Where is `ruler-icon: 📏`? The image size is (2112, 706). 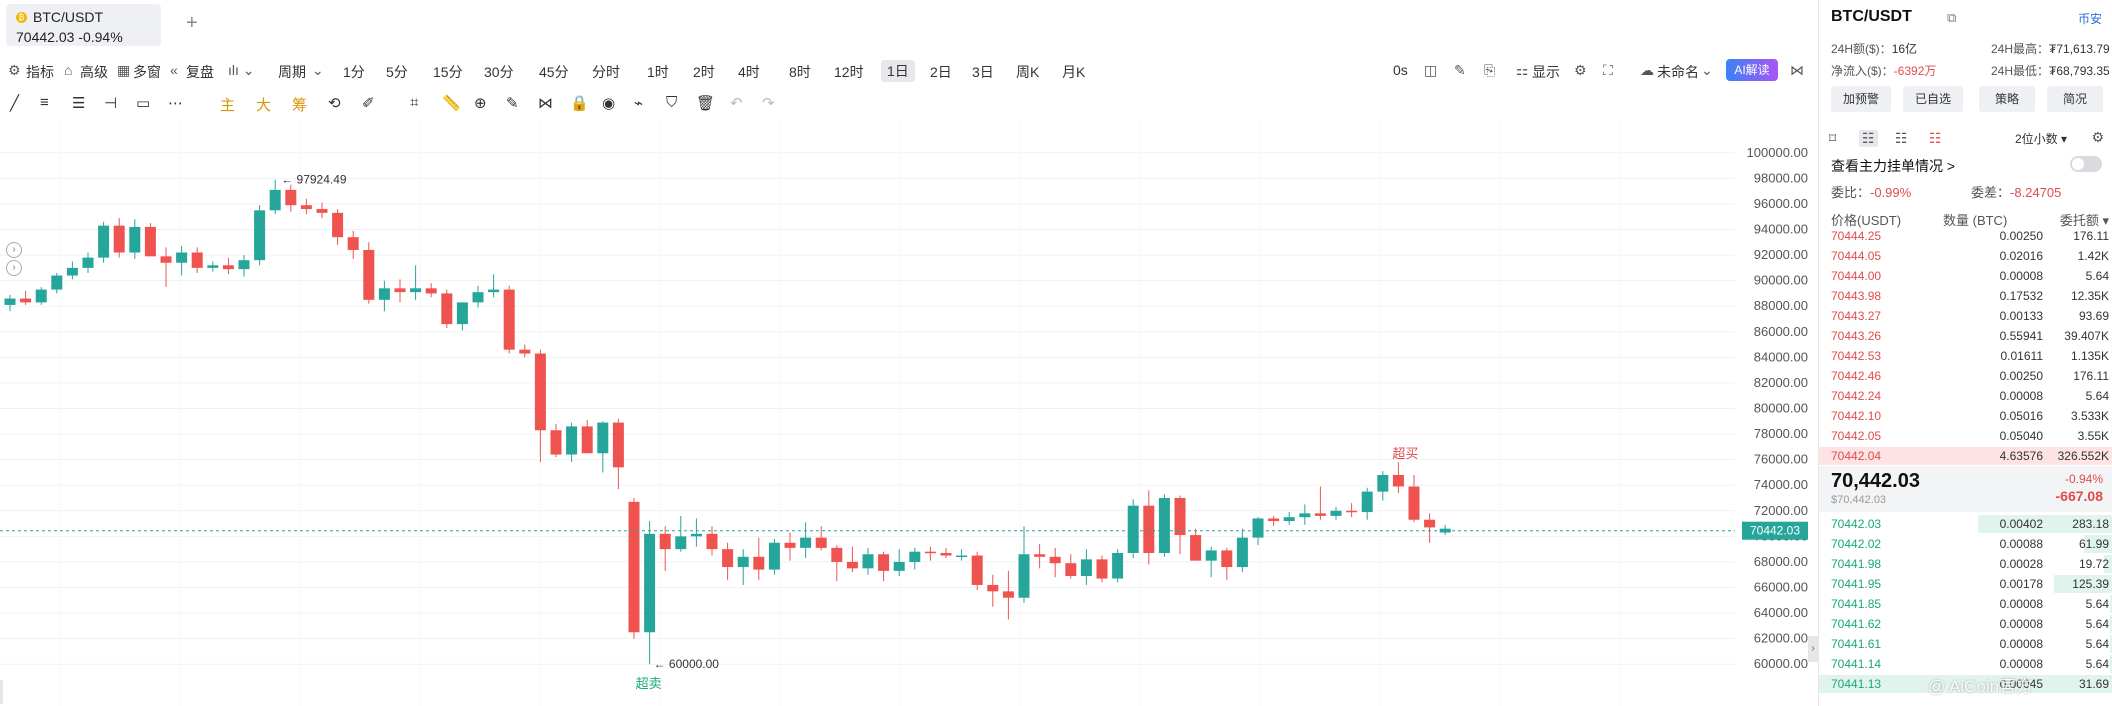
ruler-icon: 📏 is located at coordinates (451, 103).